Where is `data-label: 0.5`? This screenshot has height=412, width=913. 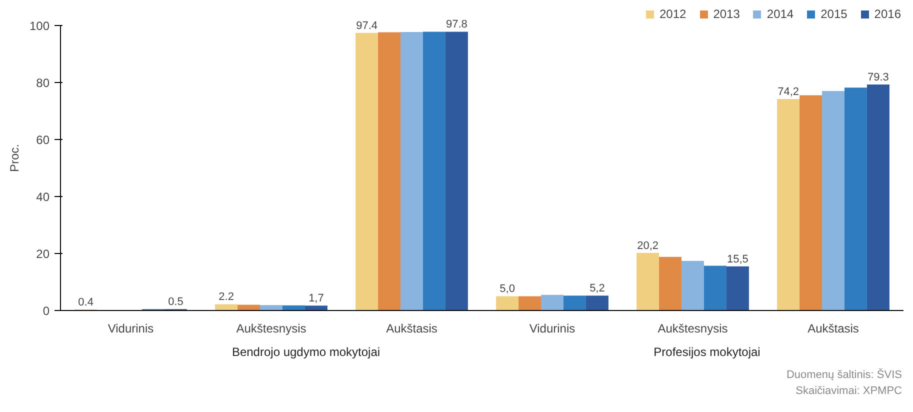
data-label: 0.5 is located at coordinates (176, 302).